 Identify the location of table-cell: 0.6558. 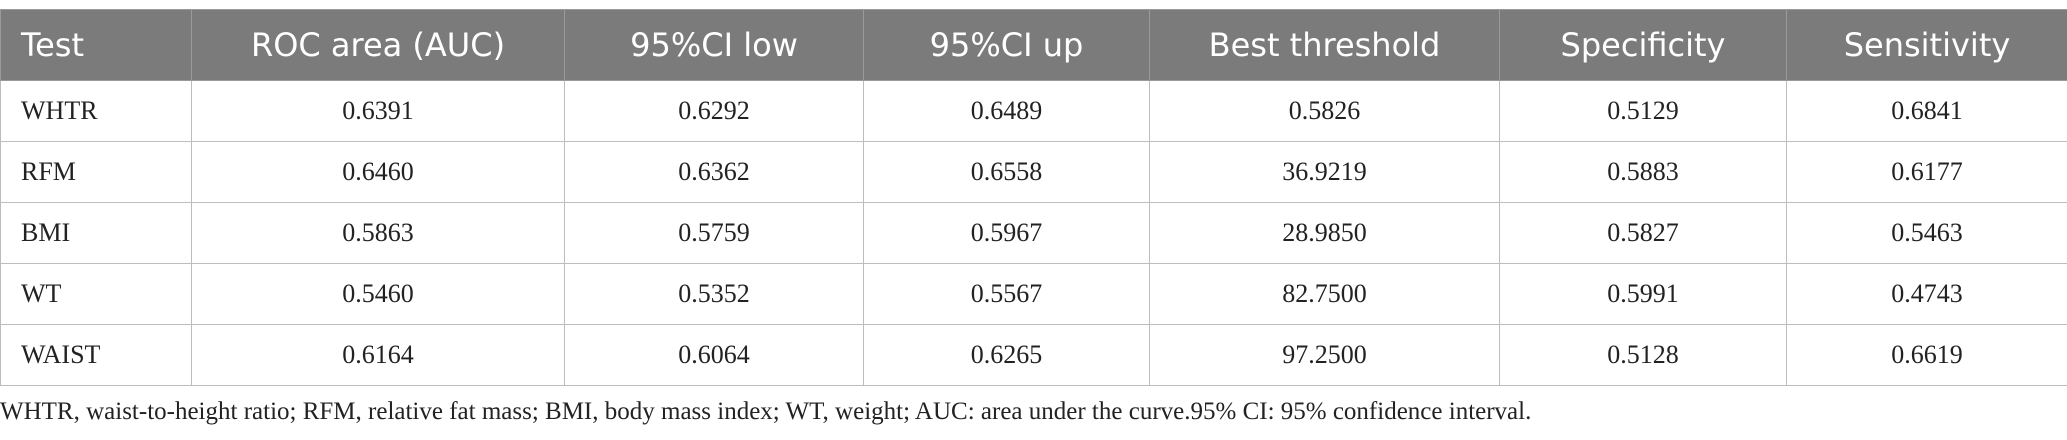
(1006, 172).